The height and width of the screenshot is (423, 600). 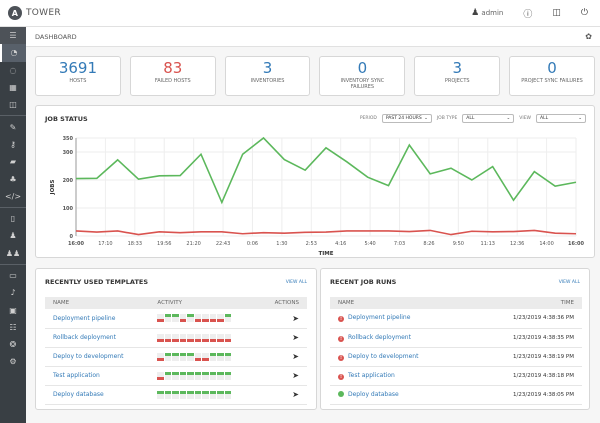 What do you see at coordinates (13, 161) in the screenshot?
I see `sidebar-item-projects: ▰` at bounding box center [13, 161].